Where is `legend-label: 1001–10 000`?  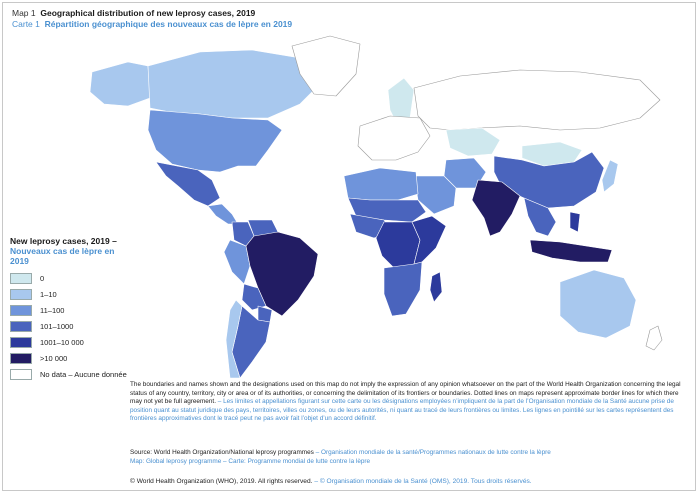 legend-label: 1001–10 000 is located at coordinates (62, 342).